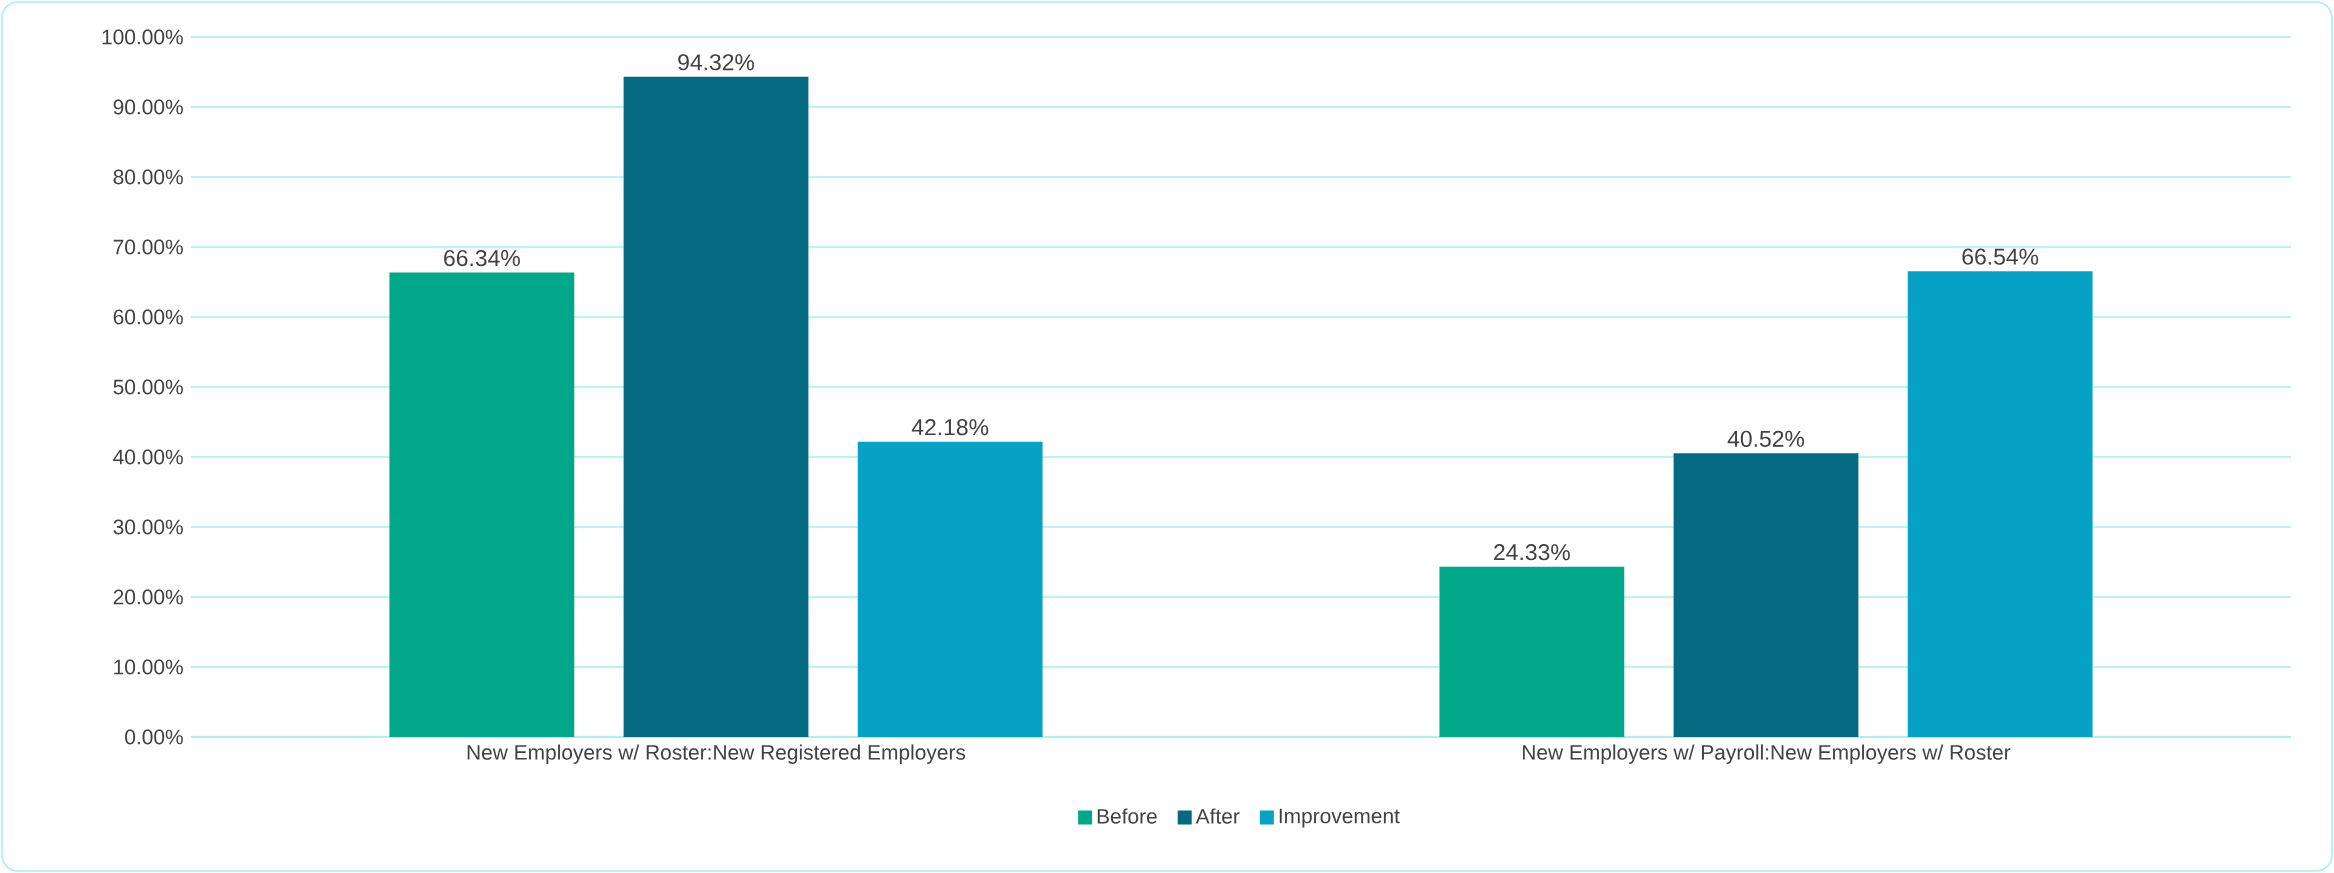 The image size is (2334, 873). Describe the element at coordinates (1766, 754) in the screenshot. I see `x-tick-label: New Employers w/ Payroll:New Employers w/ Roster` at that location.